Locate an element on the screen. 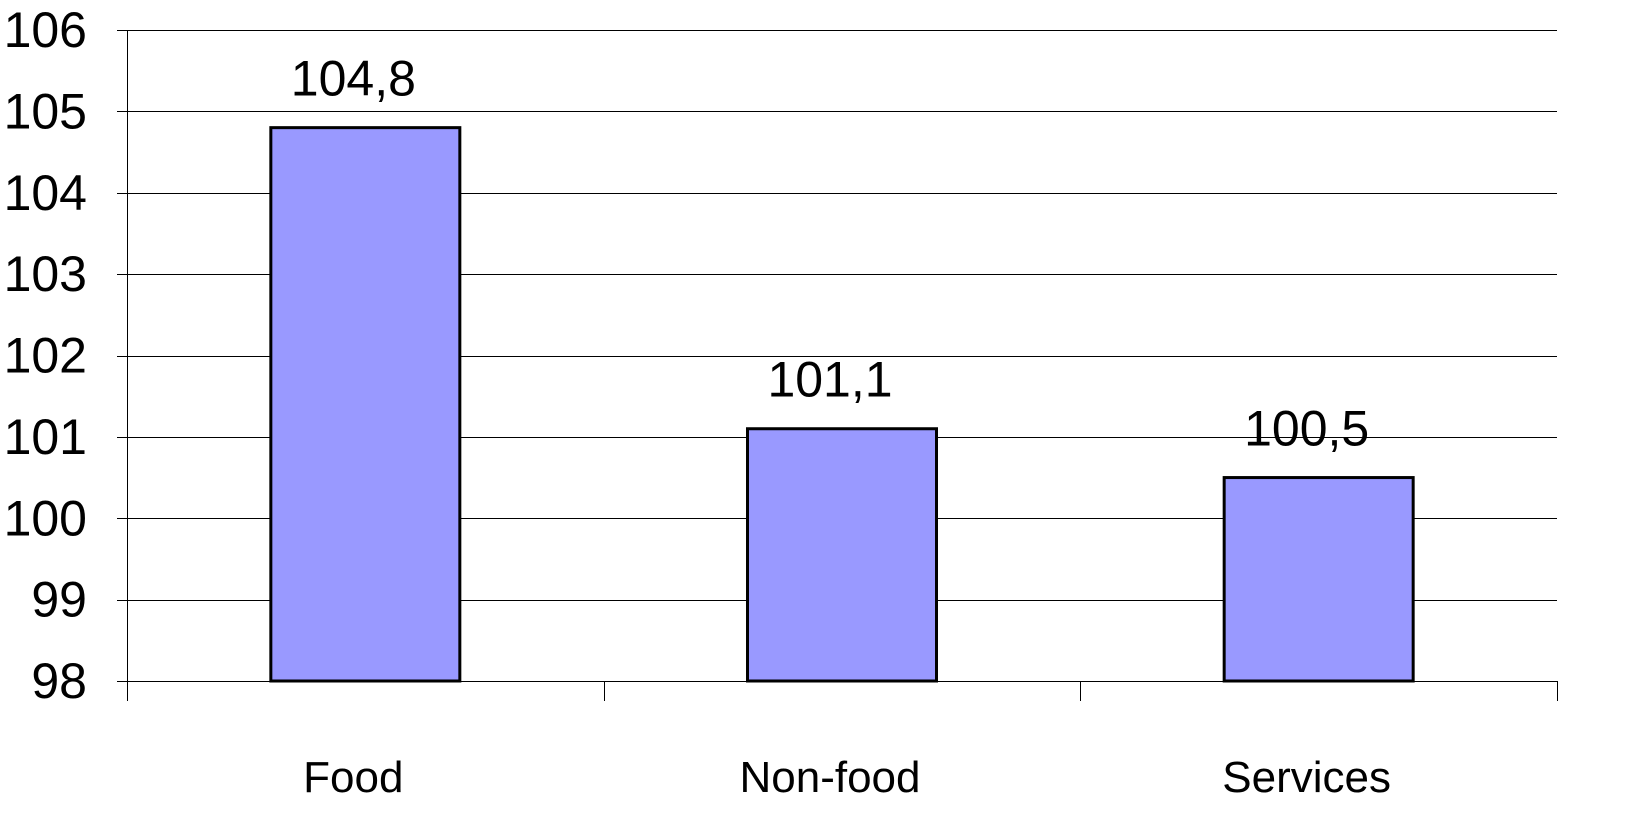  y-tick-label: 106 is located at coordinates (45, 30).